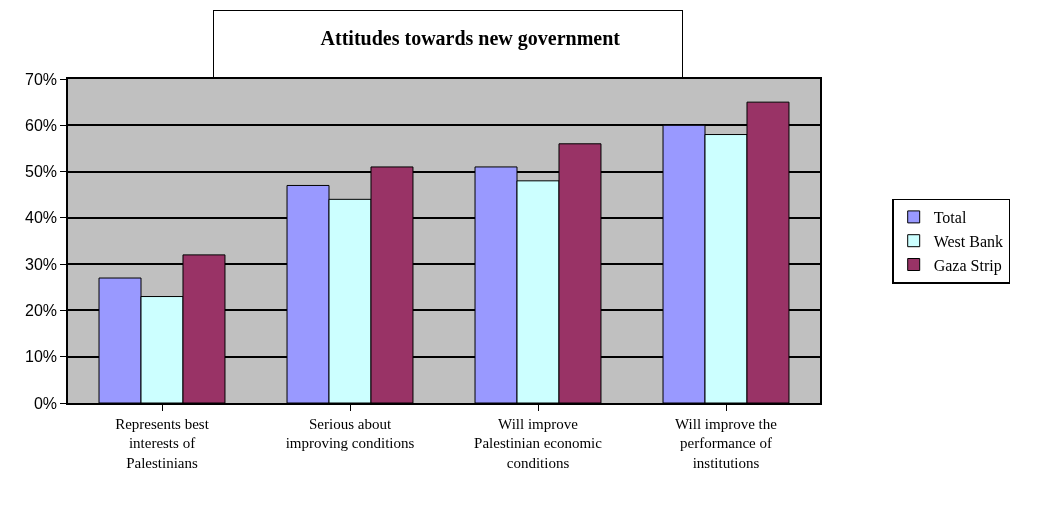  What do you see at coordinates (45, 403) in the screenshot?
I see `y-tick-label: 0%` at bounding box center [45, 403].